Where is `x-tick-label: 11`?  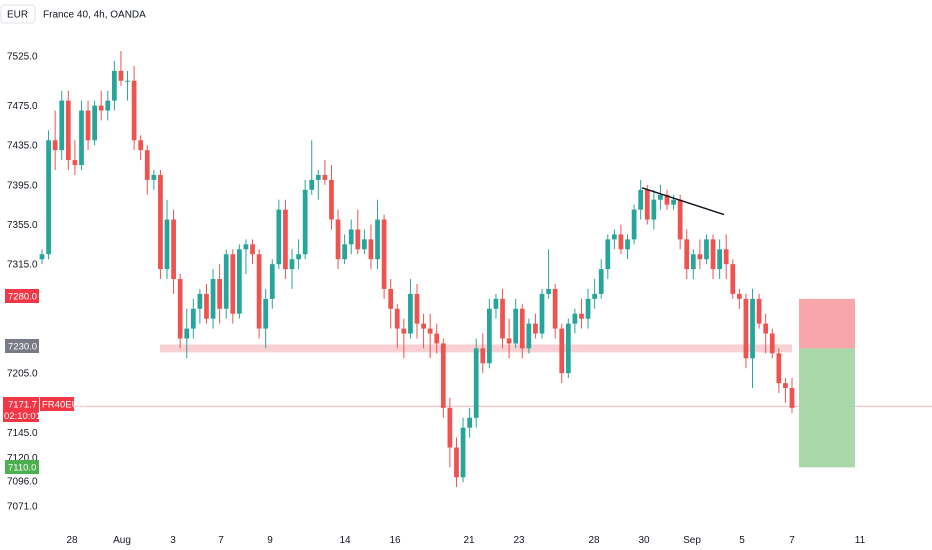
x-tick-label: 11 is located at coordinates (860, 540).